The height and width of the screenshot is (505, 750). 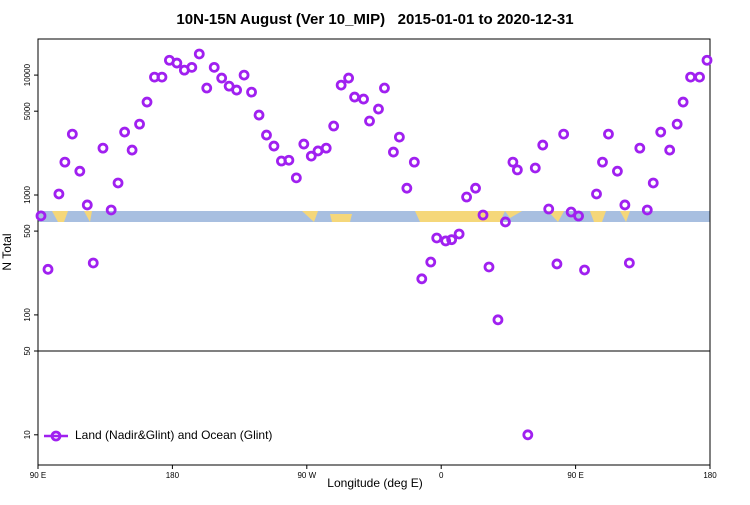 I want to click on y-tick-label: 100, so click(x=27, y=315).